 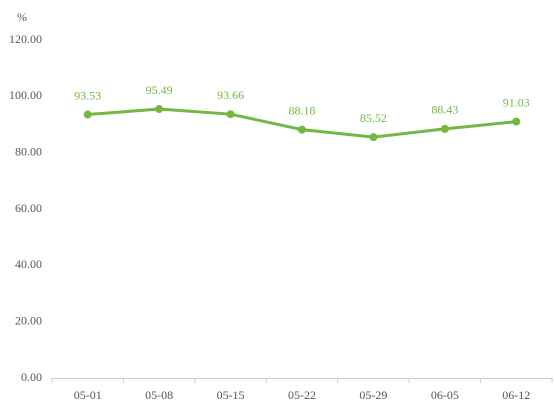 What do you see at coordinates (25, 95) in the screenshot?
I see `y-tick-label: 100.00` at bounding box center [25, 95].